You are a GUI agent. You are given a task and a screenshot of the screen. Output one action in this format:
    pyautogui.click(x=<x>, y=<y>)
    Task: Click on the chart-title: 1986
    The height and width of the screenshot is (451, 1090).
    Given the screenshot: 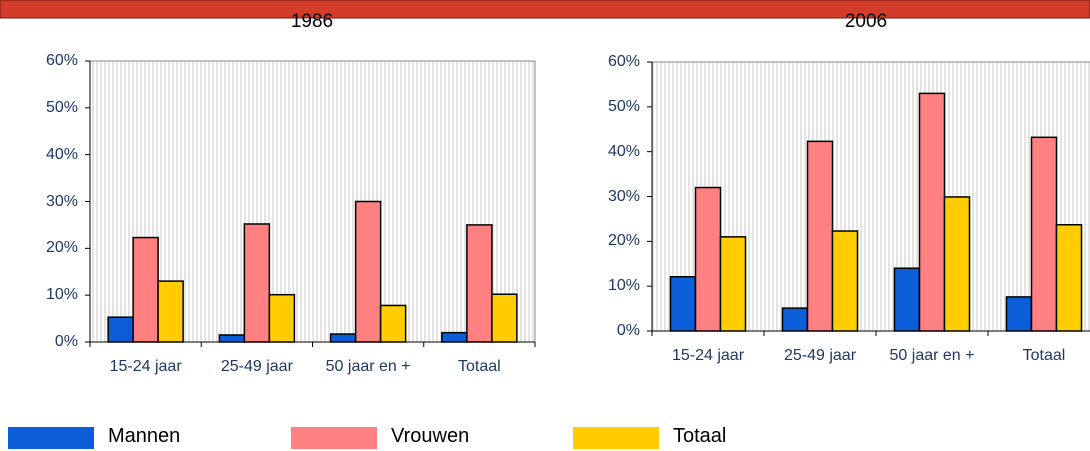 What is the action you would take?
    pyautogui.click(x=312, y=21)
    